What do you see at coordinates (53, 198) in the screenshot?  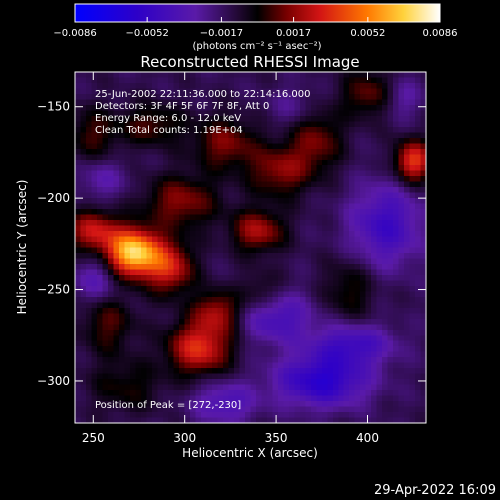 I see `y-tick-label: −200` at bounding box center [53, 198].